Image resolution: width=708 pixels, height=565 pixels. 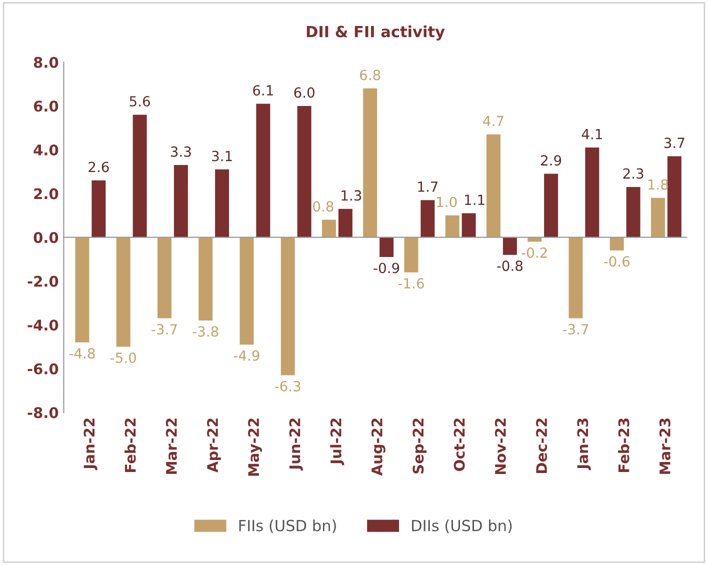 I want to click on x-tick-label: Mar-22, so click(x=171, y=446).